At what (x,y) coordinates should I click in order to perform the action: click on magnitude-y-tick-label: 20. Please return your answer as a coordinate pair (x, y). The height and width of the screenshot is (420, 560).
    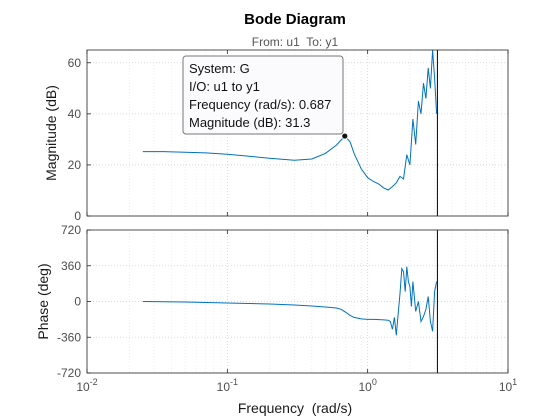
    Looking at the image, I should click on (75, 165).